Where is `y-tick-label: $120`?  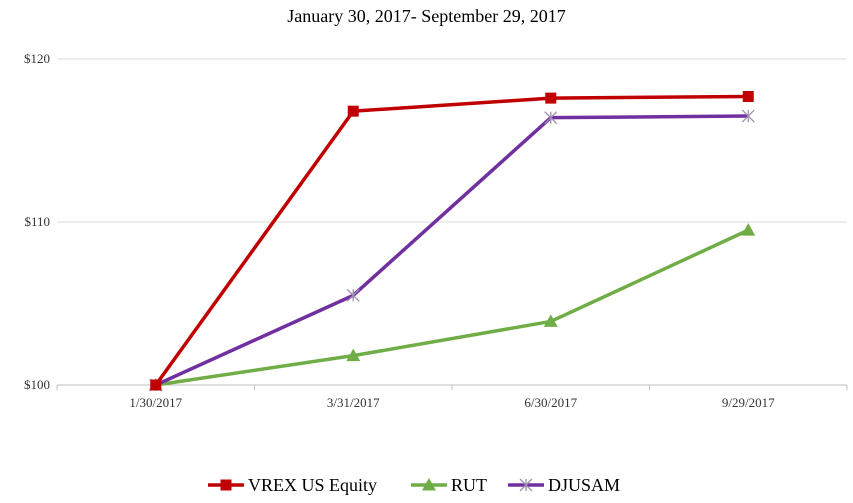
y-tick-label: $120 is located at coordinates (37, 58).